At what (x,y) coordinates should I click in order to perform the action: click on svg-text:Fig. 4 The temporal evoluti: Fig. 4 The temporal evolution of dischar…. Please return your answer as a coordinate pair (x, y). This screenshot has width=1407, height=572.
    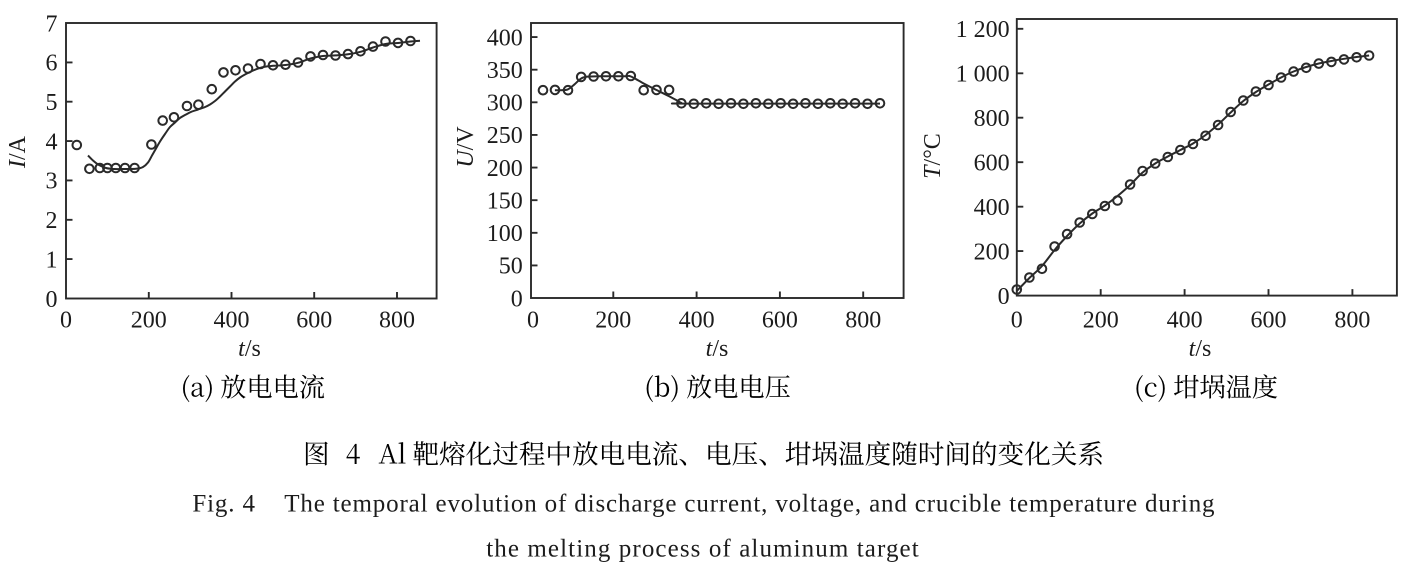
    Looking at the image, I should click on (703, 504).